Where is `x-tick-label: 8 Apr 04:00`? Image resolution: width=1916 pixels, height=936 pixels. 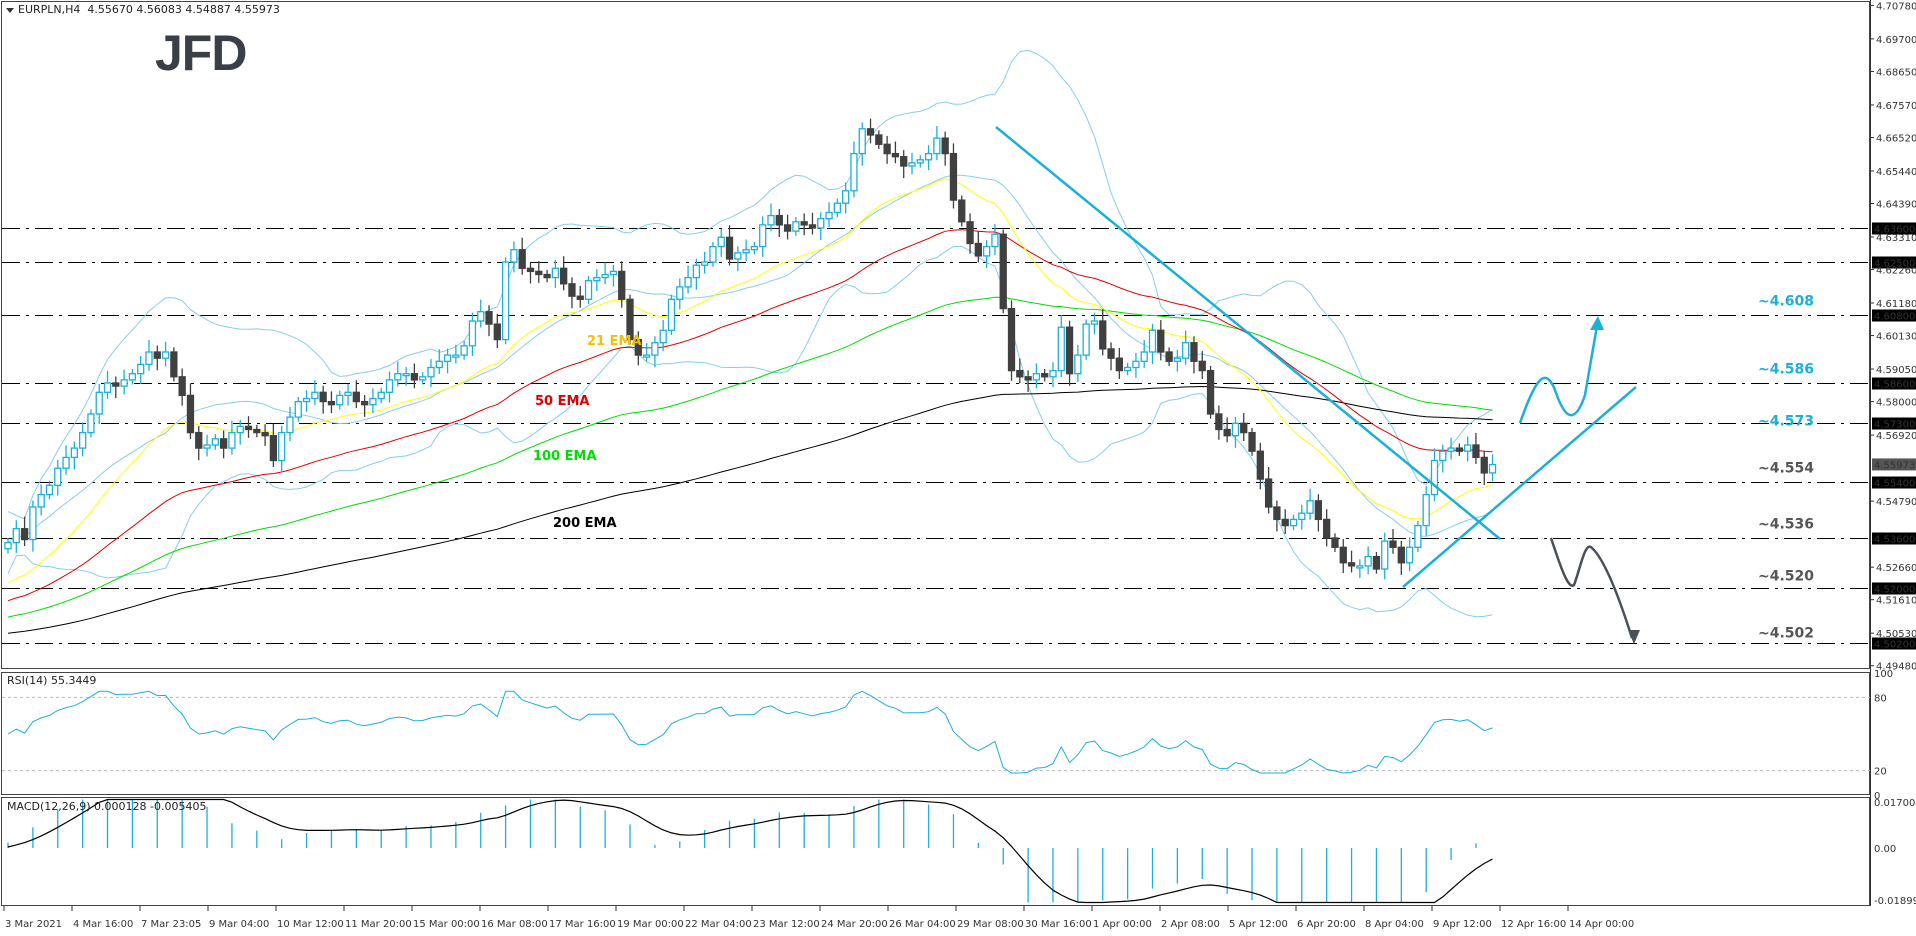
x-tick-label: 8 Apr 04:00 is located at coordinates (1394, 924).